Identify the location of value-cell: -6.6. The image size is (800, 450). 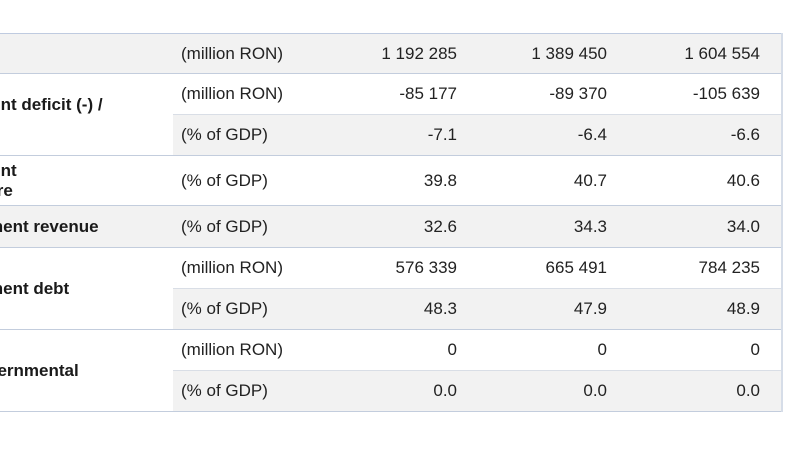
(699, 135).